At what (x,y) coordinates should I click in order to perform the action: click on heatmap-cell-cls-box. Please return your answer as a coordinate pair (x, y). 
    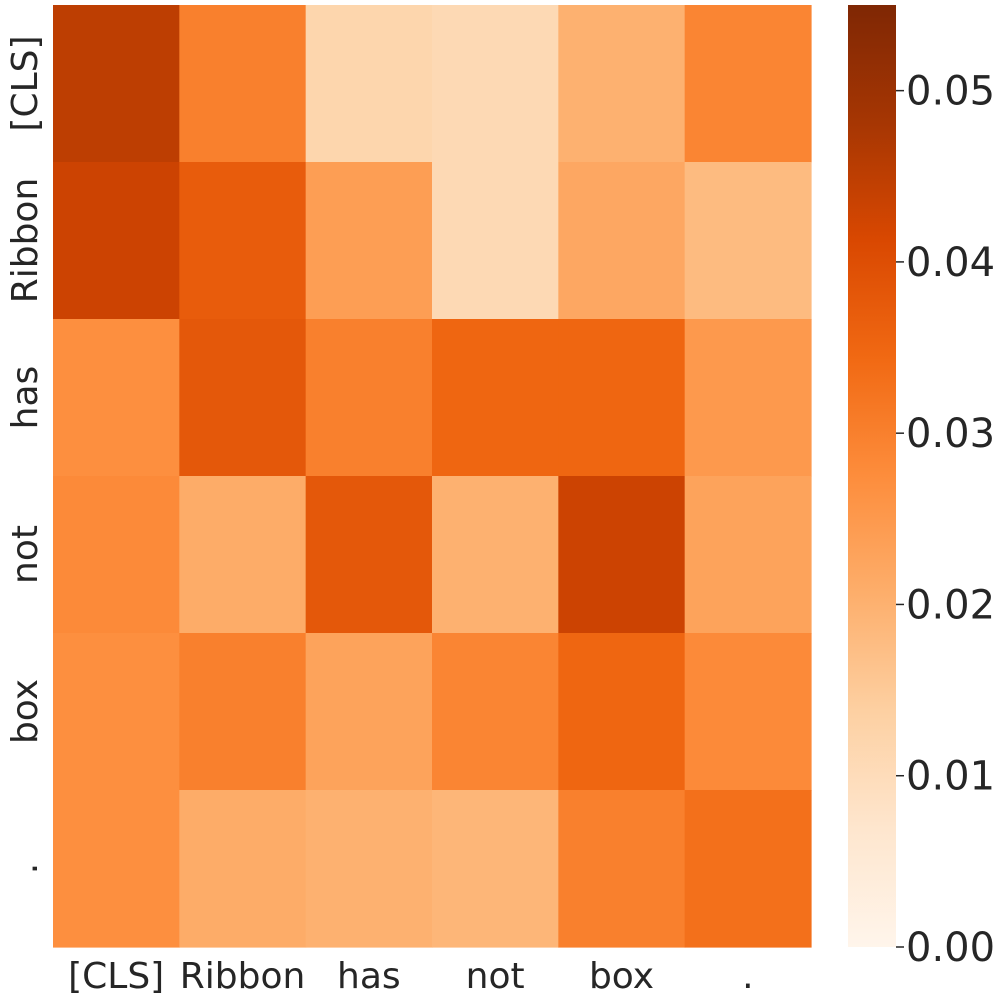
    Looking at the image, I should click on (622, 84).